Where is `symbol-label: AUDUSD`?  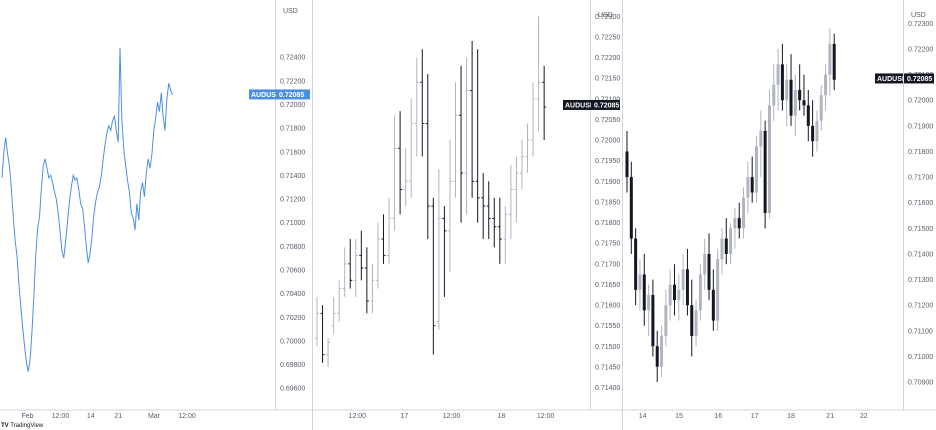
symbol-label: AUDUSD is located at coordinates (266, 95).